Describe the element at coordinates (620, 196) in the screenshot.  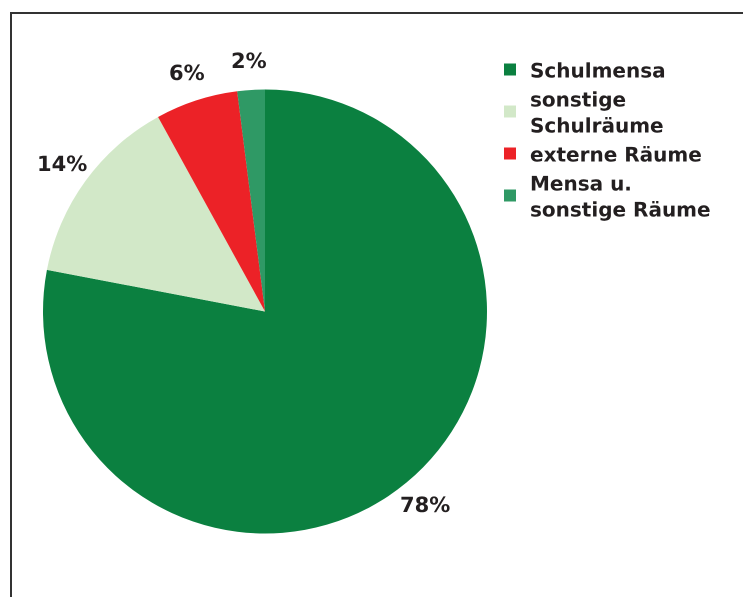
I see `legend-label: Mensa u. sonstige Räume` at that location.